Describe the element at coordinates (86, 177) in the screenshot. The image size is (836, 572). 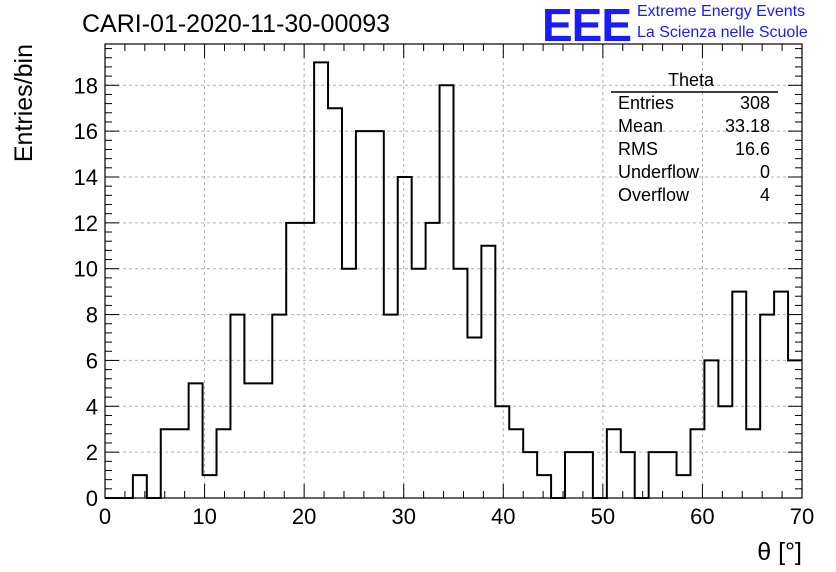
I see `y-tick-label: 14` at that location.